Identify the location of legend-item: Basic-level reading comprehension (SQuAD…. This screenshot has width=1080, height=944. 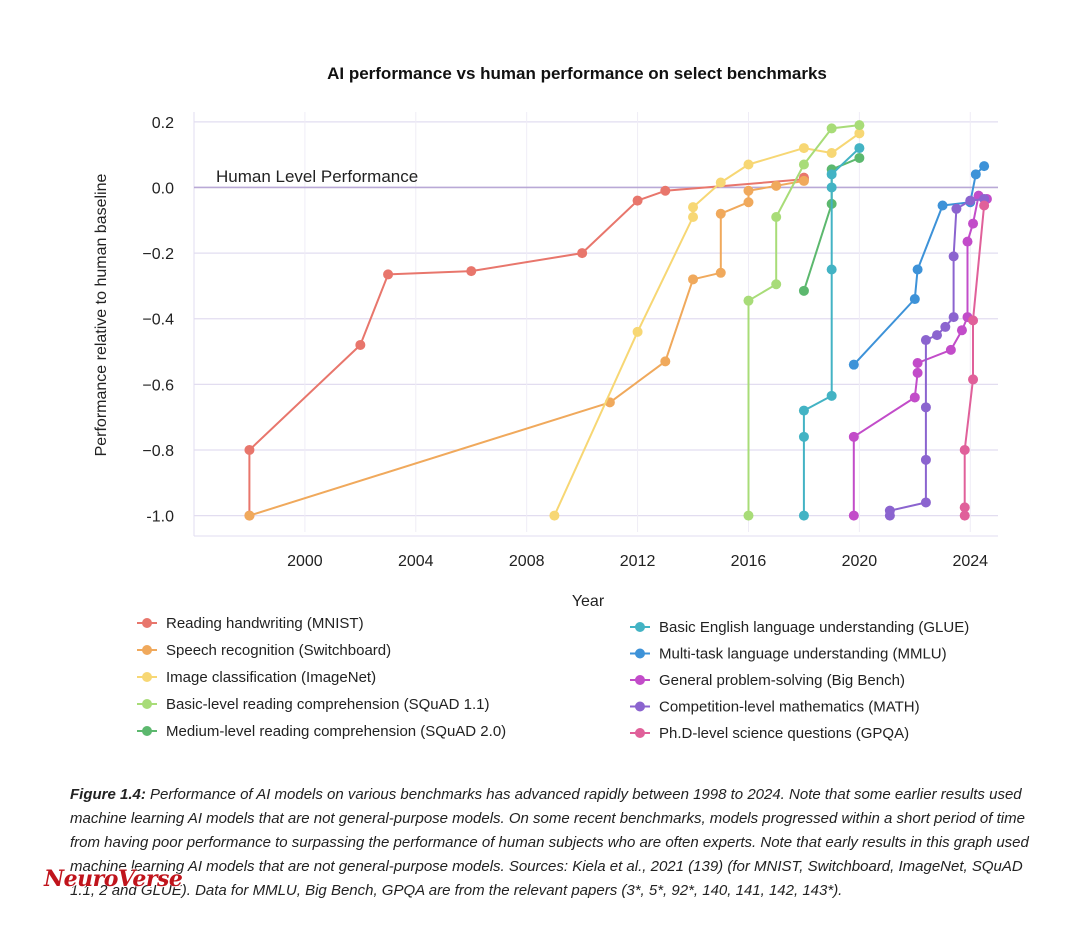
(313, 704).